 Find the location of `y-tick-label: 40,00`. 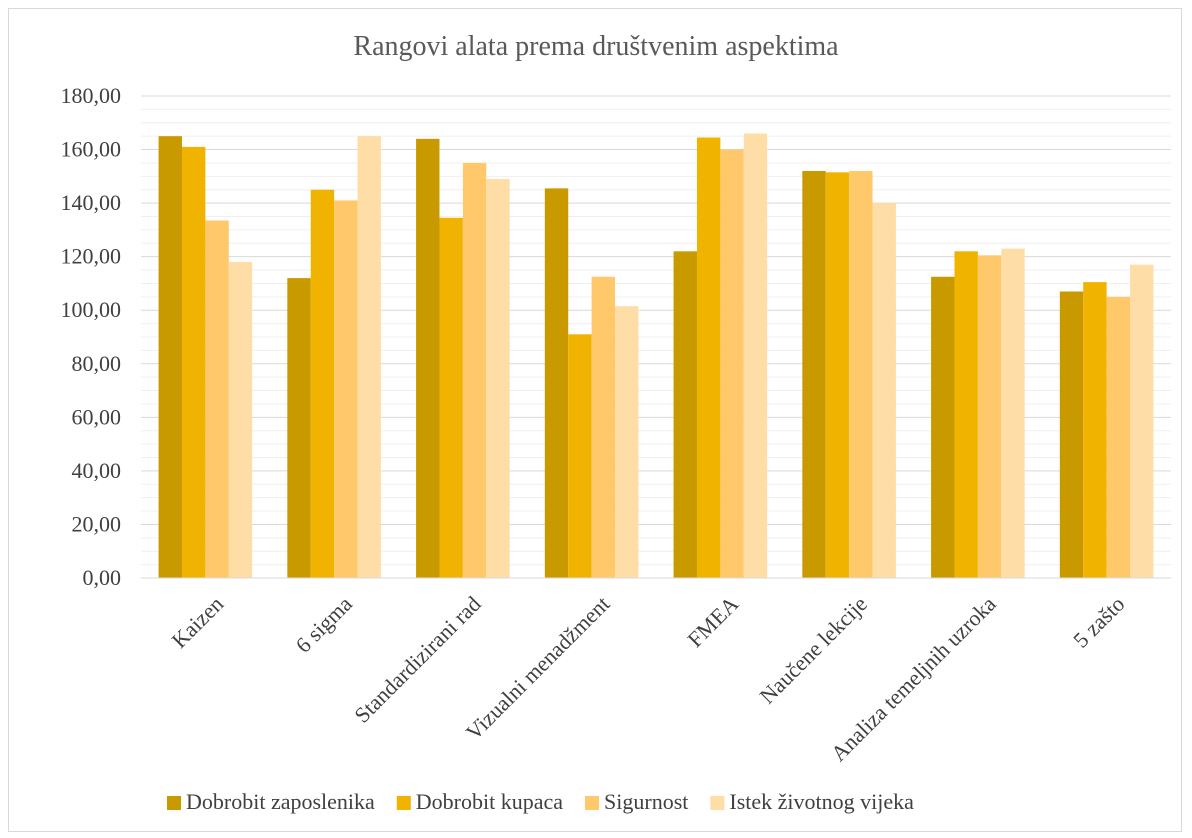

y-tick-label: 40,00 is located at coordinates (97, 470).